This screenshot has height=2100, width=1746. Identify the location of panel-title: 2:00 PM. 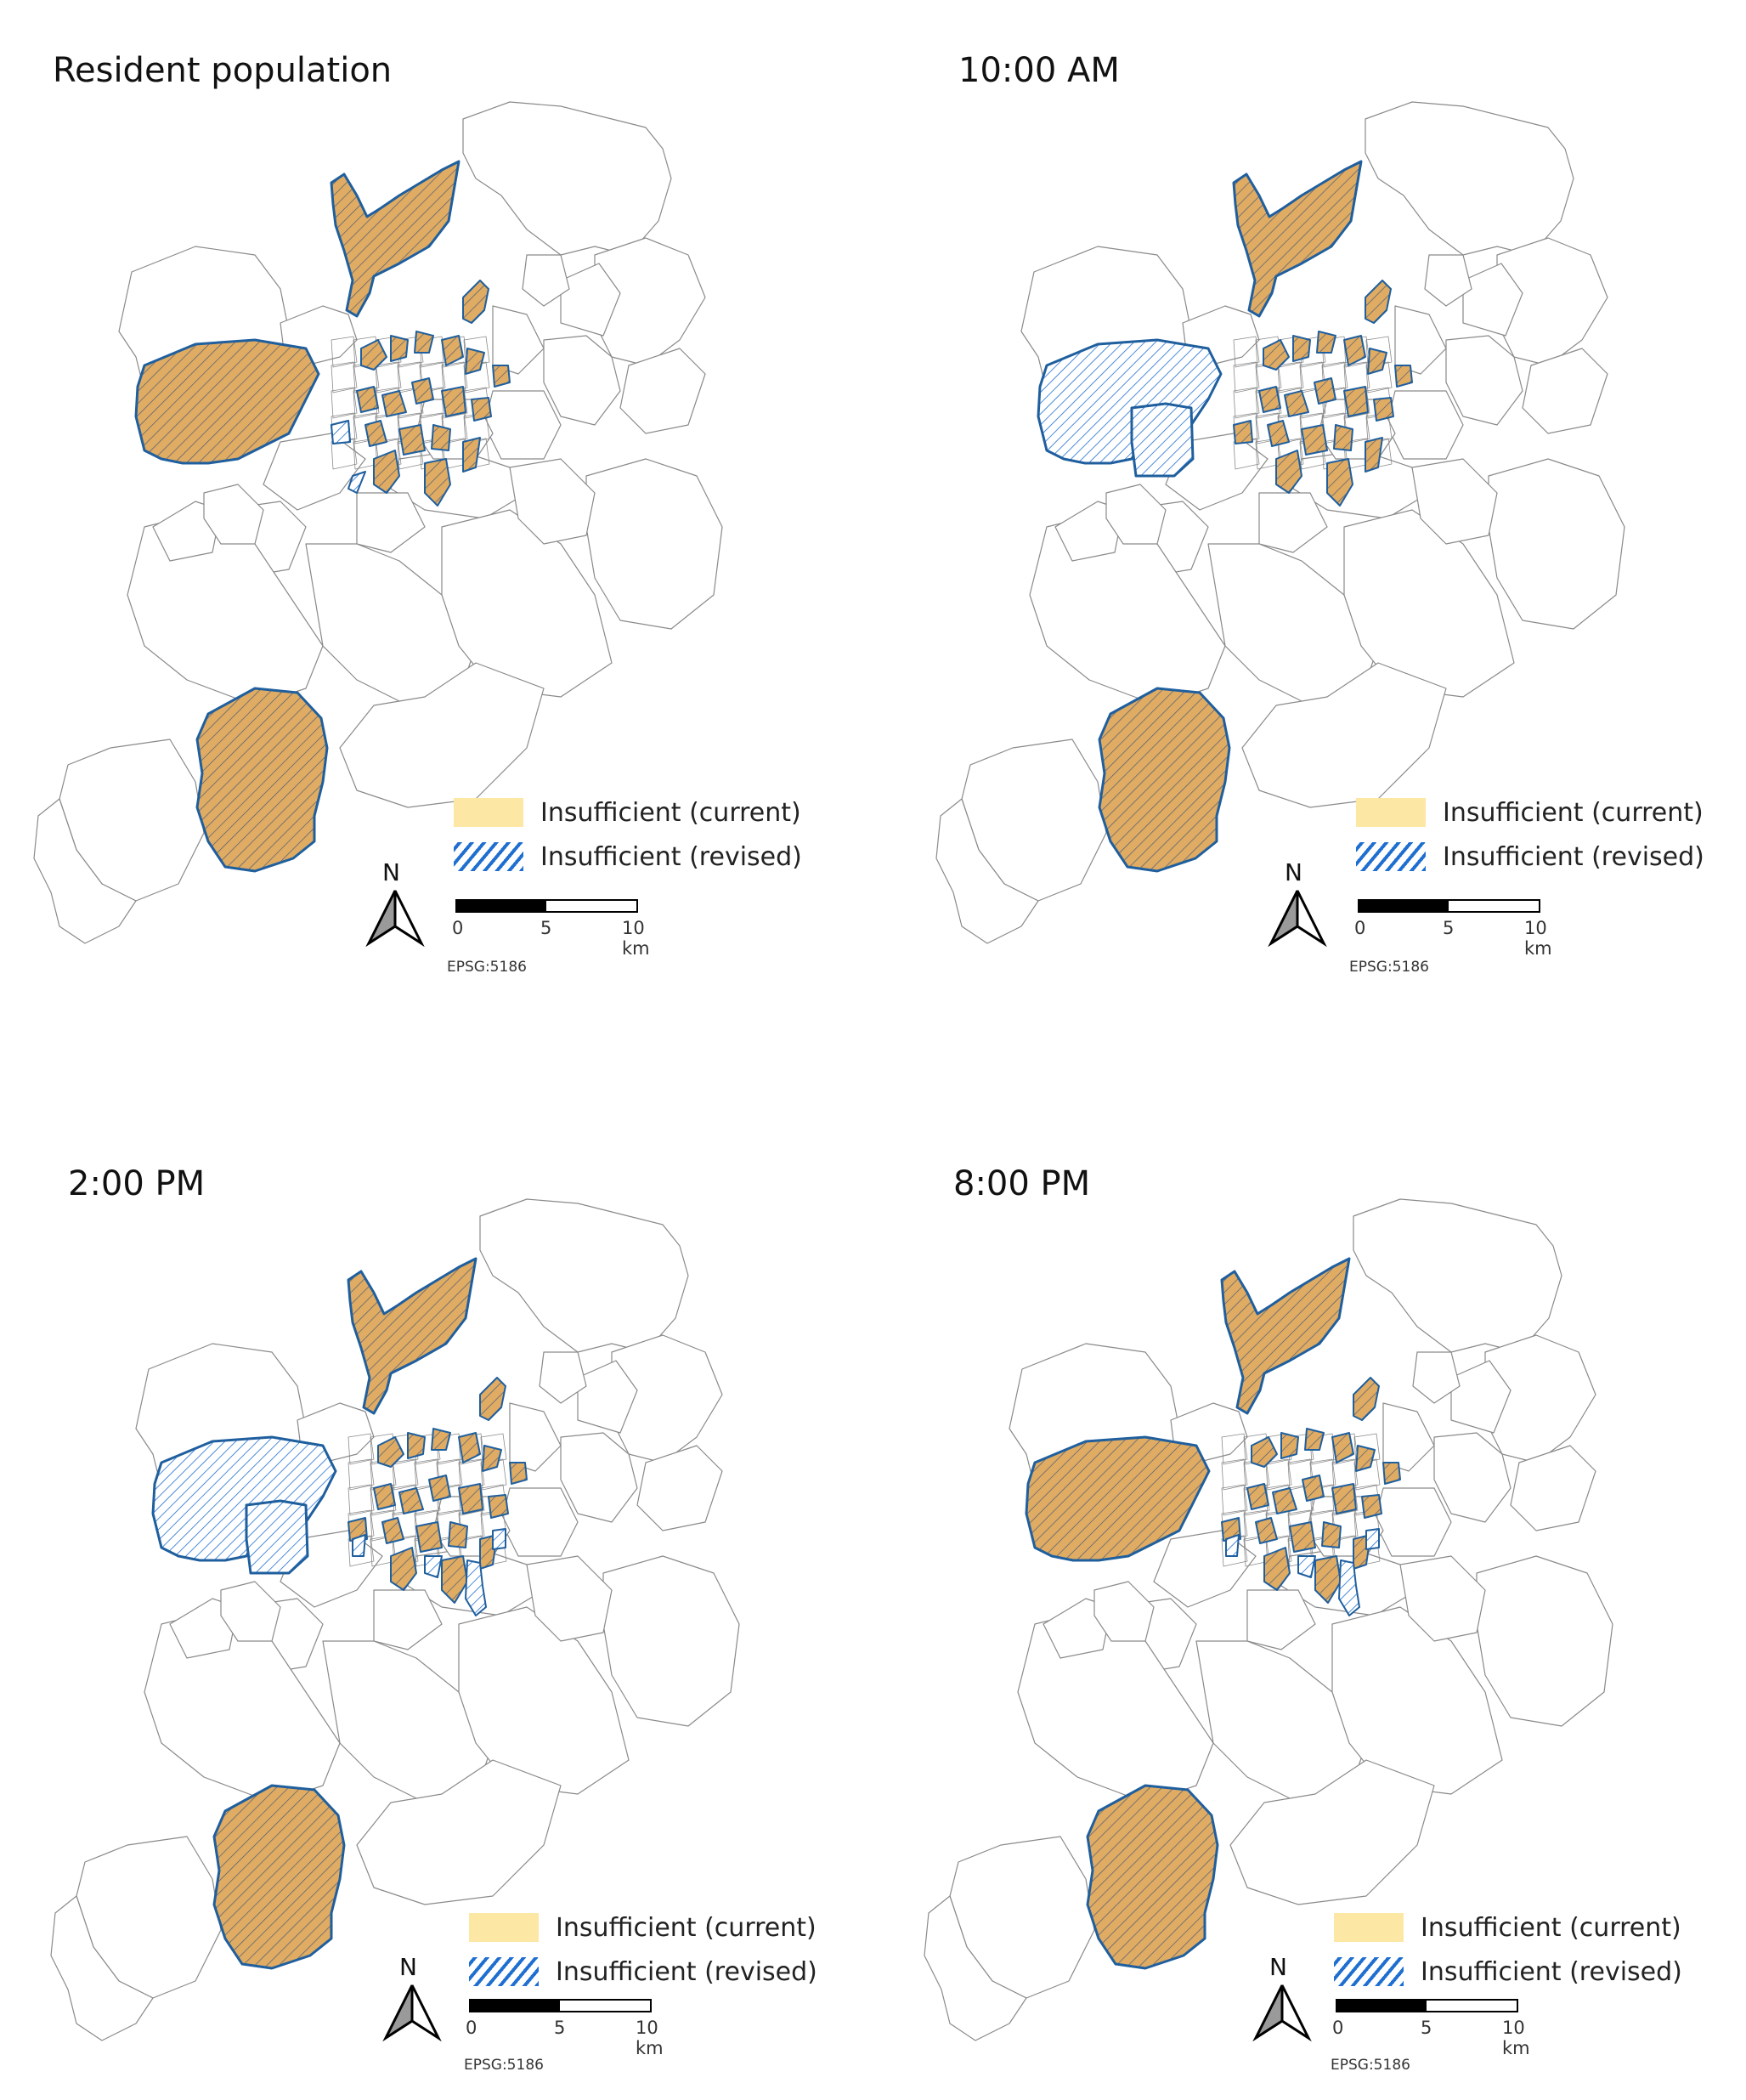
(137, 1183).